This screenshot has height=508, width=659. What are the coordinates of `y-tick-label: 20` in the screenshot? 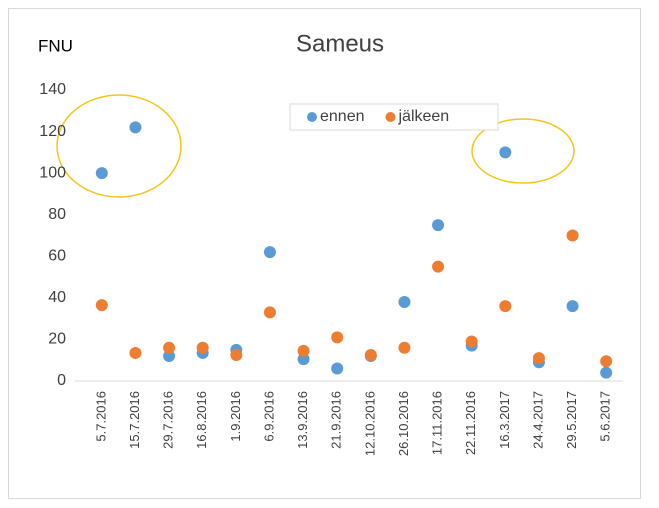 It's located at (57, 339).